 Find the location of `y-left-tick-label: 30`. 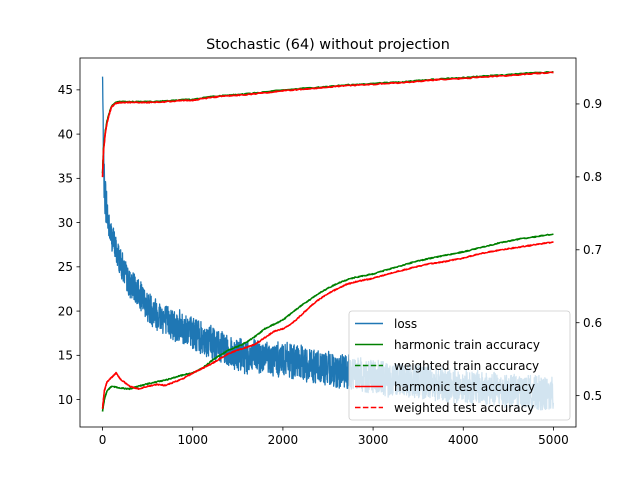

y-left-tick-label: 30 is located at coordinates (65, 223).